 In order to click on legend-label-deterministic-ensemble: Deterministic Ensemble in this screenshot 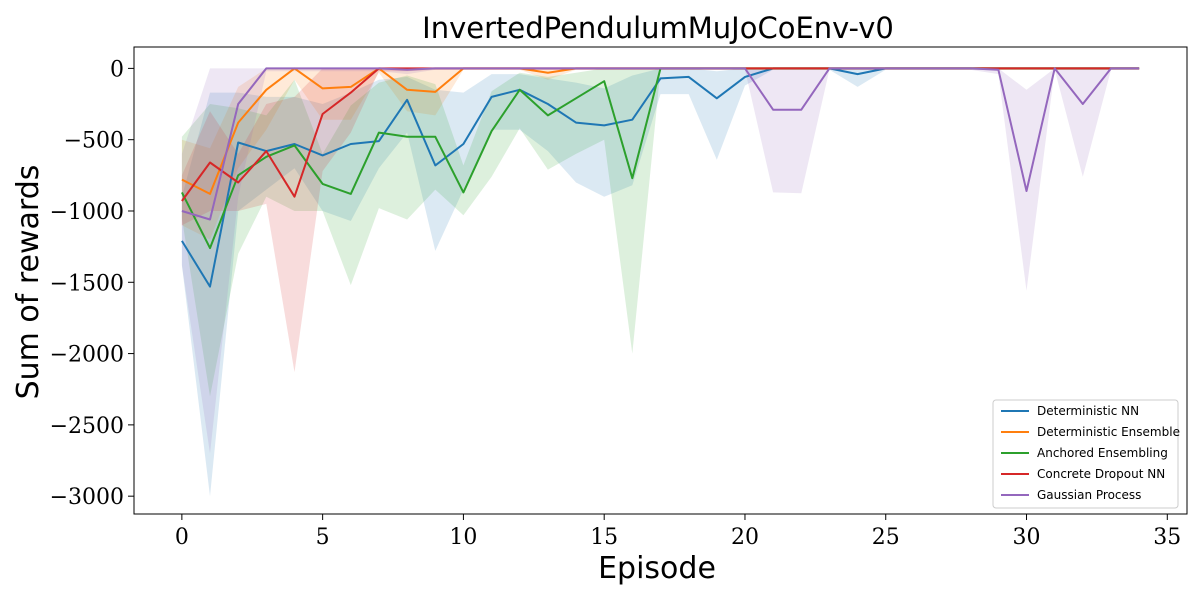, I will do `click(1108, 432)`.